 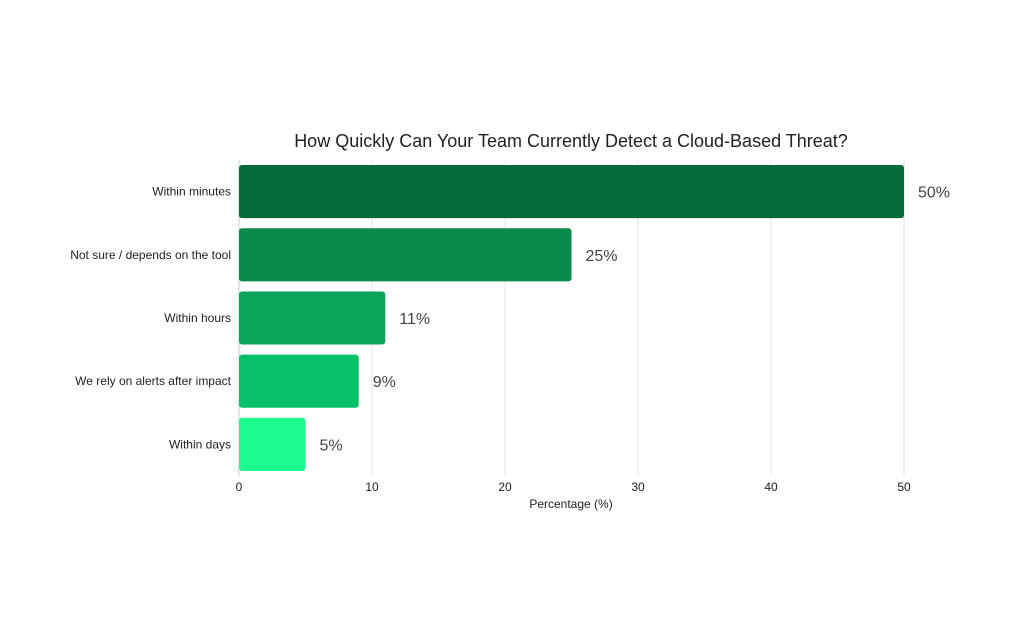 I want to click on x-tick-label: 50, so click(x=904, y=487).